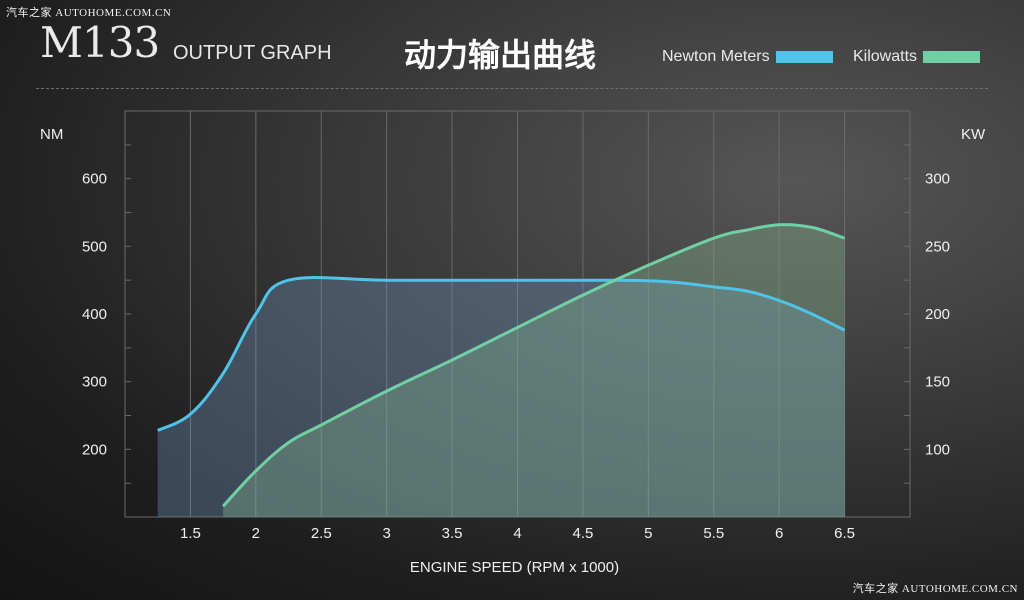 Image resolution: width=1024 pixels, height=600 pixels. I want to click on x-tick-label: 5.5, so click(713, 533).